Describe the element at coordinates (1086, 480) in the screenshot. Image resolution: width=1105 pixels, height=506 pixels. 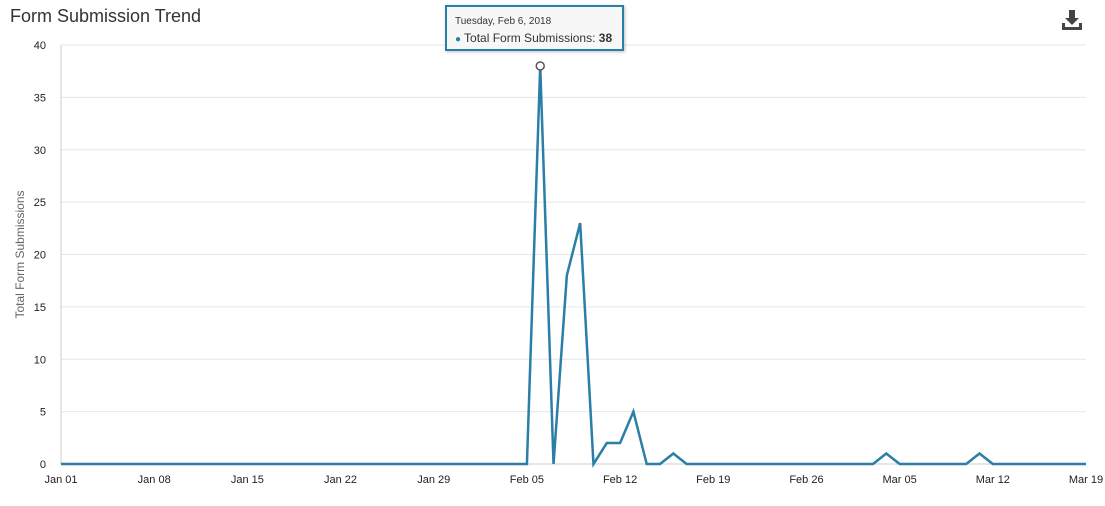
I see `x-tick-label: Mar 19` at that location.